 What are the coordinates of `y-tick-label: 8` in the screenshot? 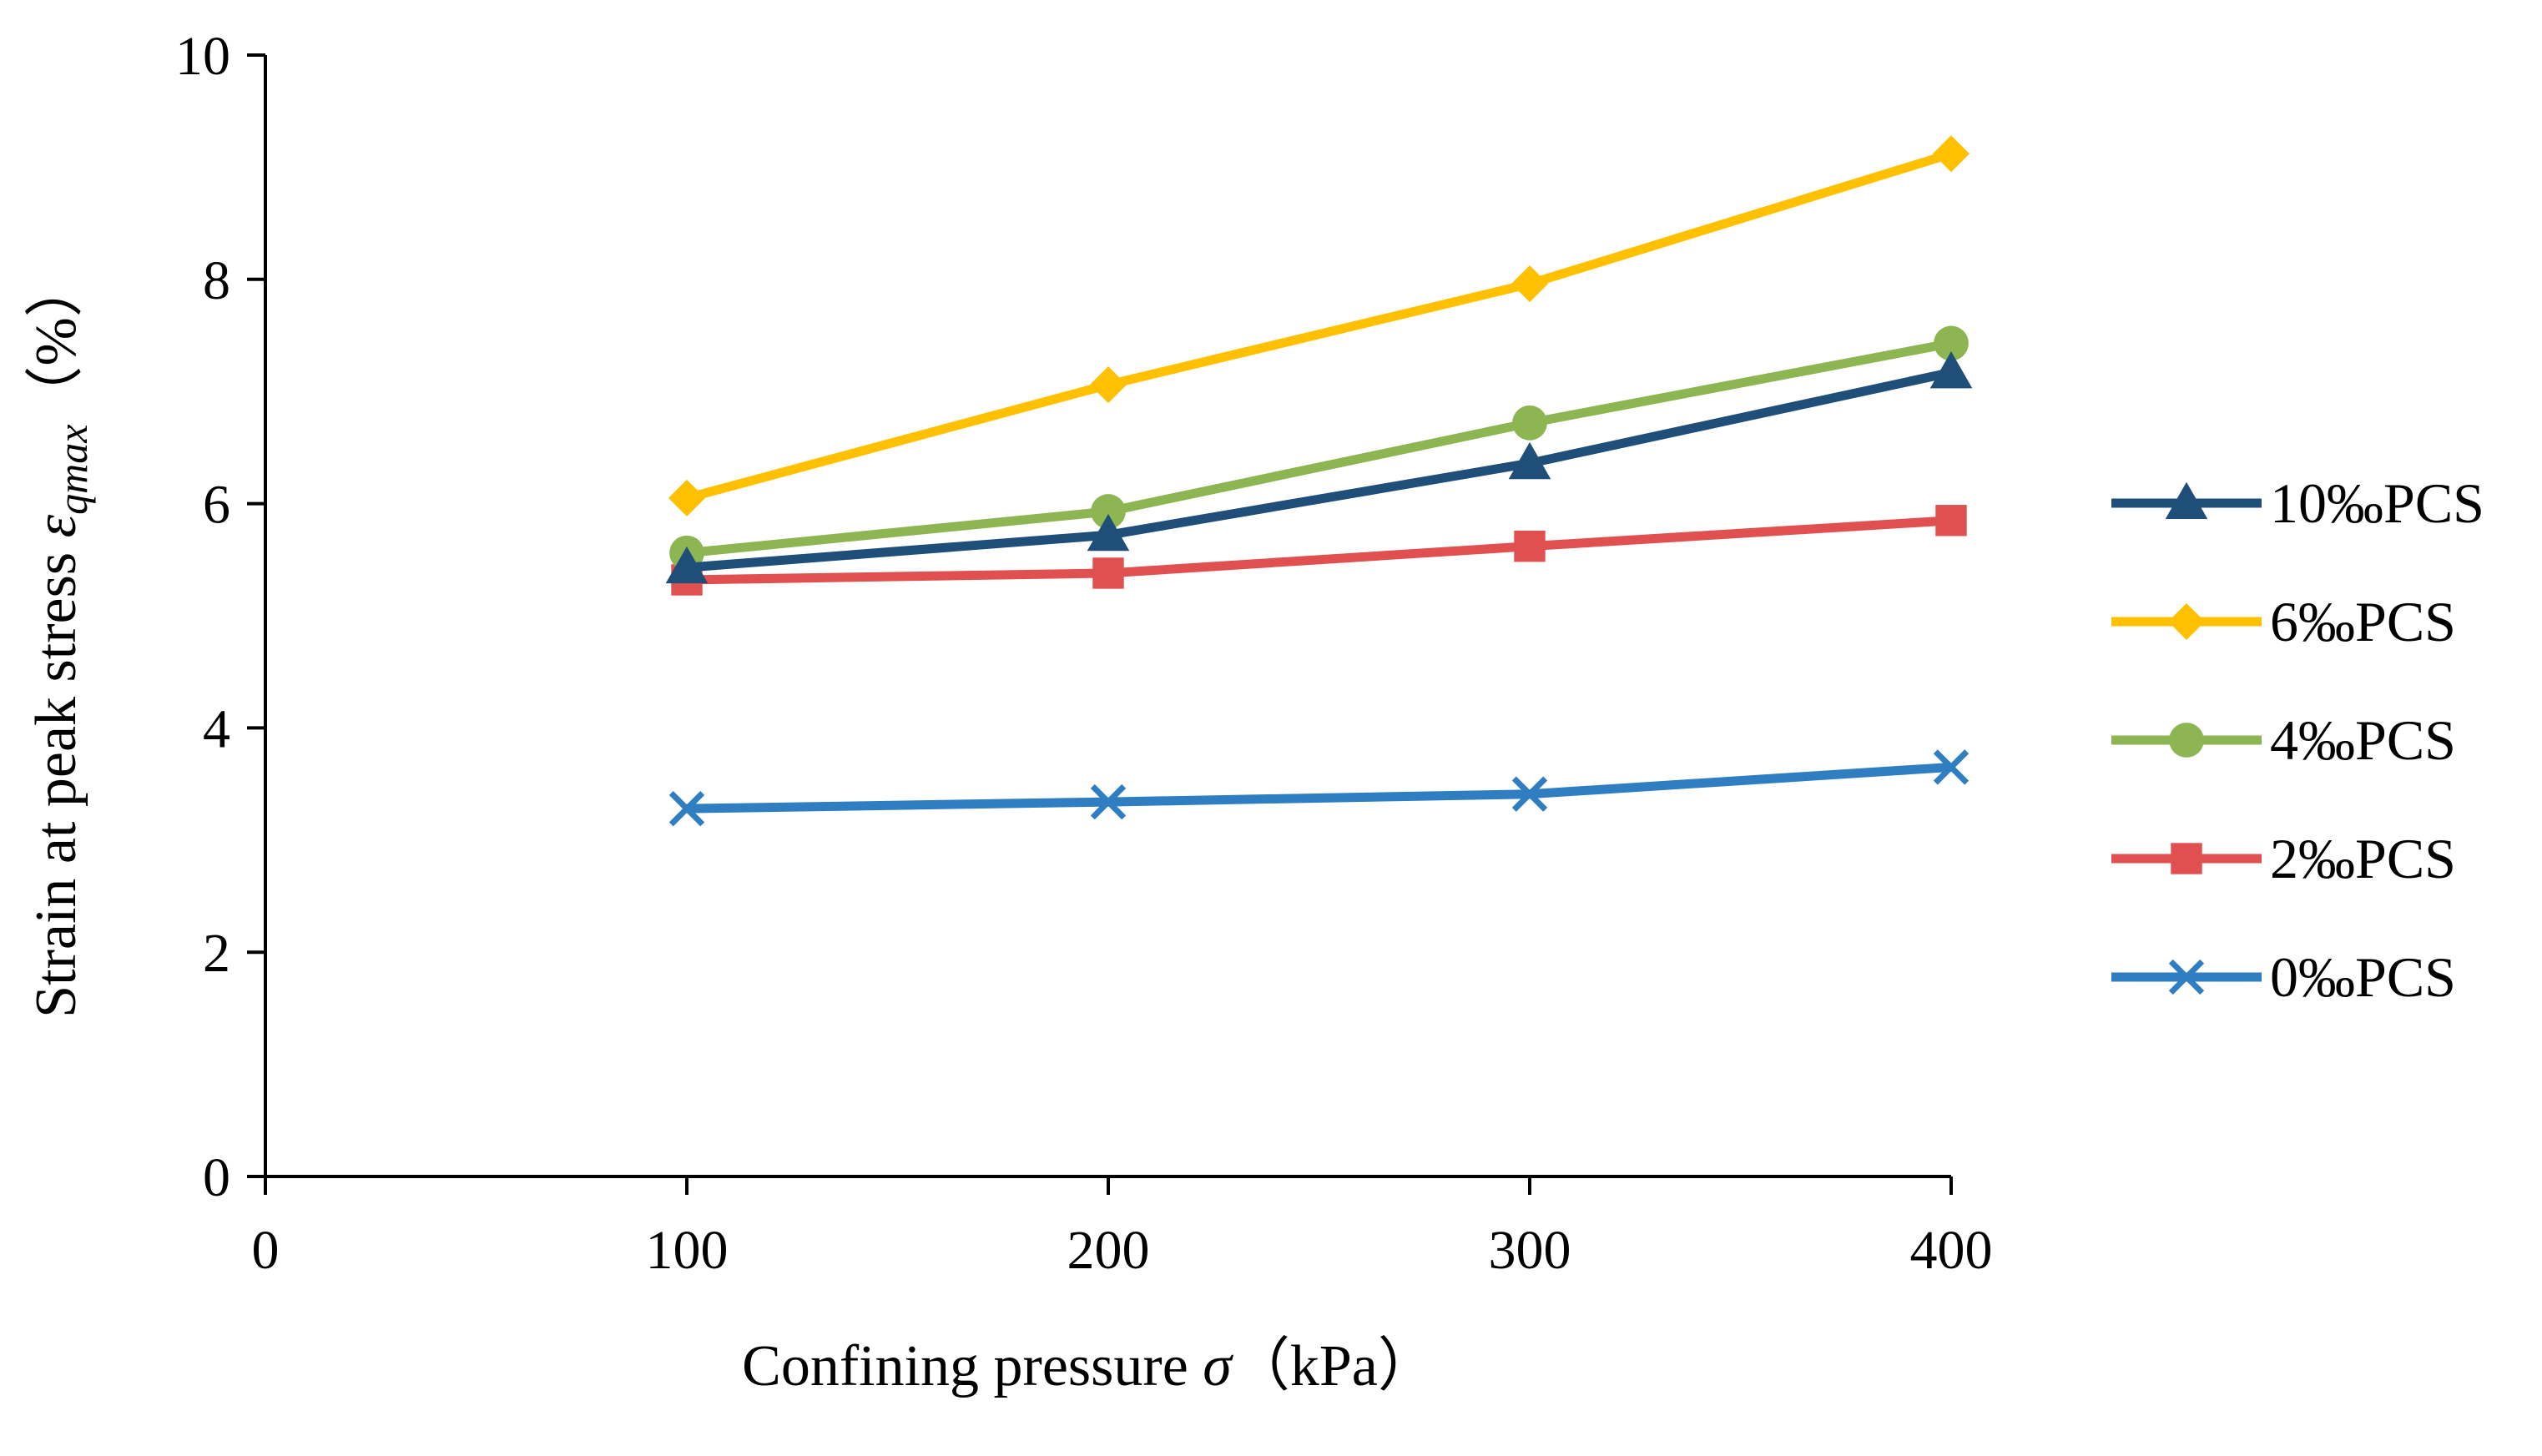 It's located at (217, 280).